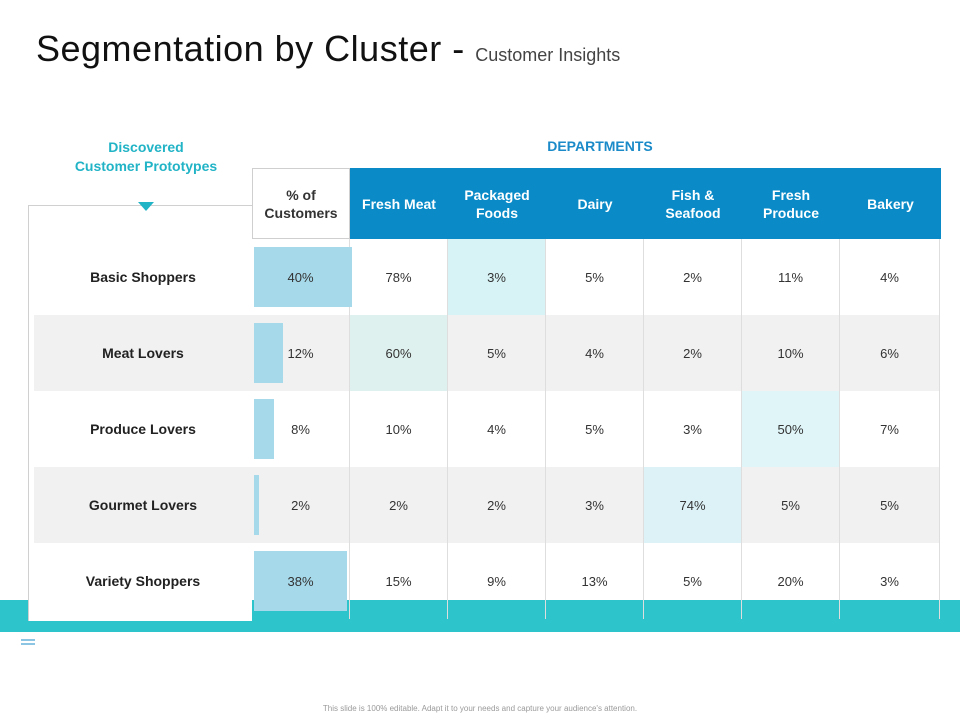 This screenshot has height=720, width=960. I want to click on value-cell: 11%, so click(791, 277).